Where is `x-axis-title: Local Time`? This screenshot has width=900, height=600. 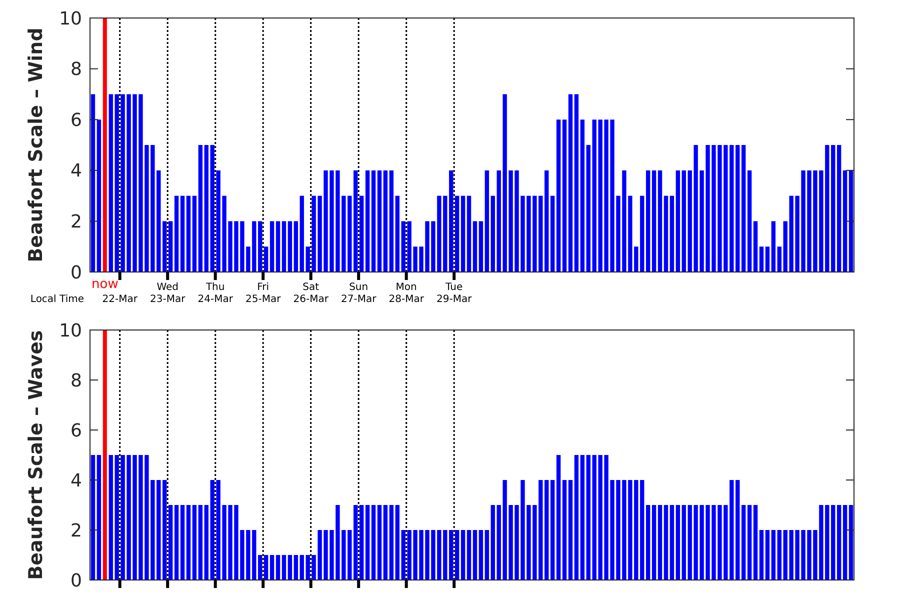 x-axis-title: Local Time is located at coordinates (57, 299).